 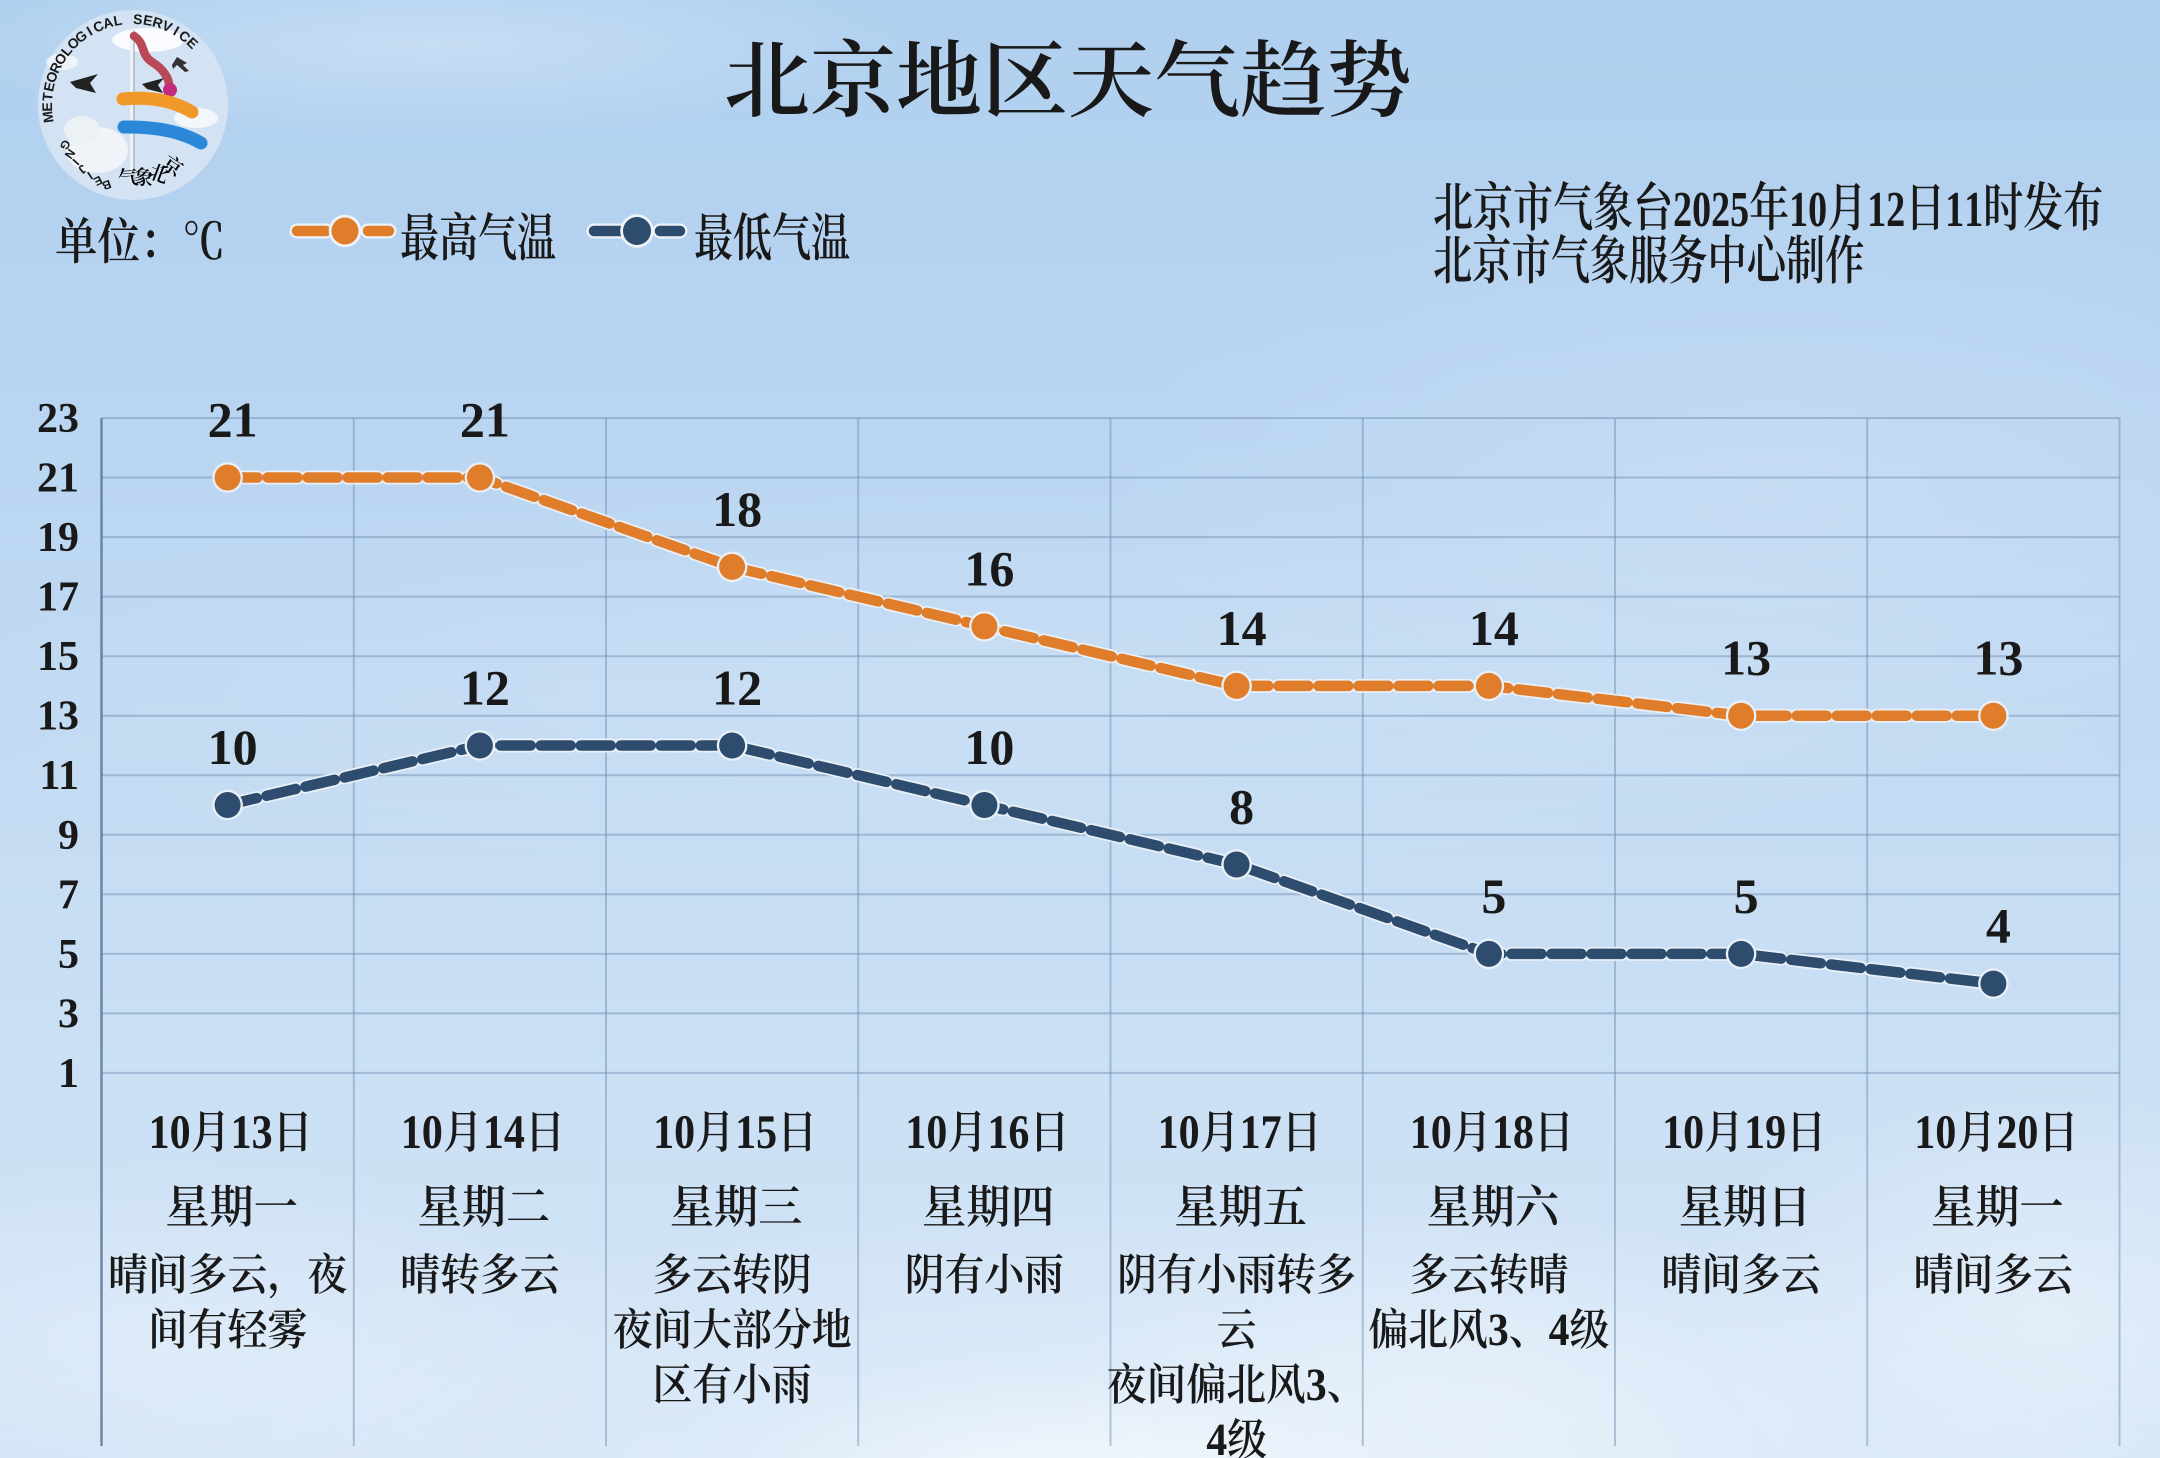 I want to click on svg-text: 16, so click(x=989, y=568).